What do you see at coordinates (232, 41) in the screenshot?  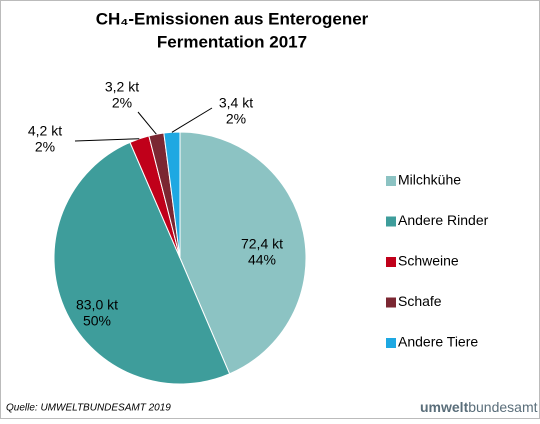 I see `chart-title: Fermentation 2017` at bounding box center [232, 41].